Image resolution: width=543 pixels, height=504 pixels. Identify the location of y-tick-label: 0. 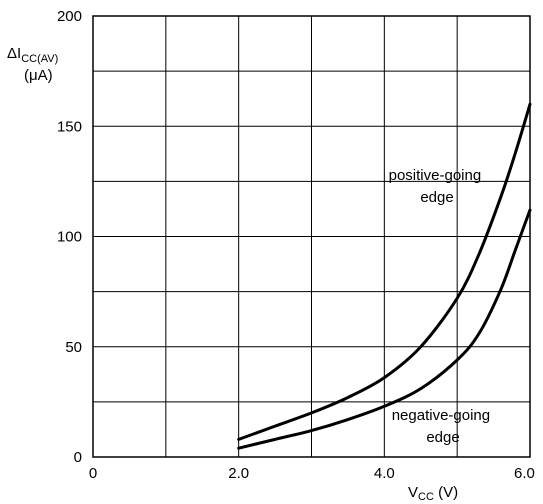
(78, 457).